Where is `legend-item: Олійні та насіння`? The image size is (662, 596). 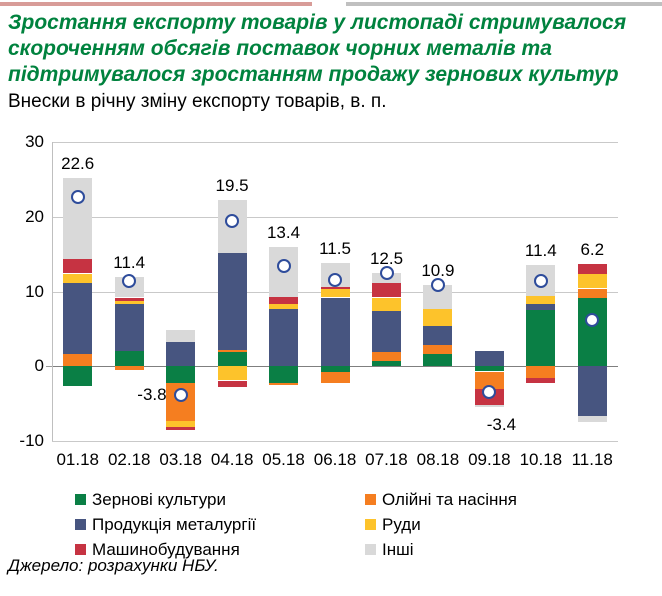 legend-item: Олійні та насіння is located at coordinates (500, 499).